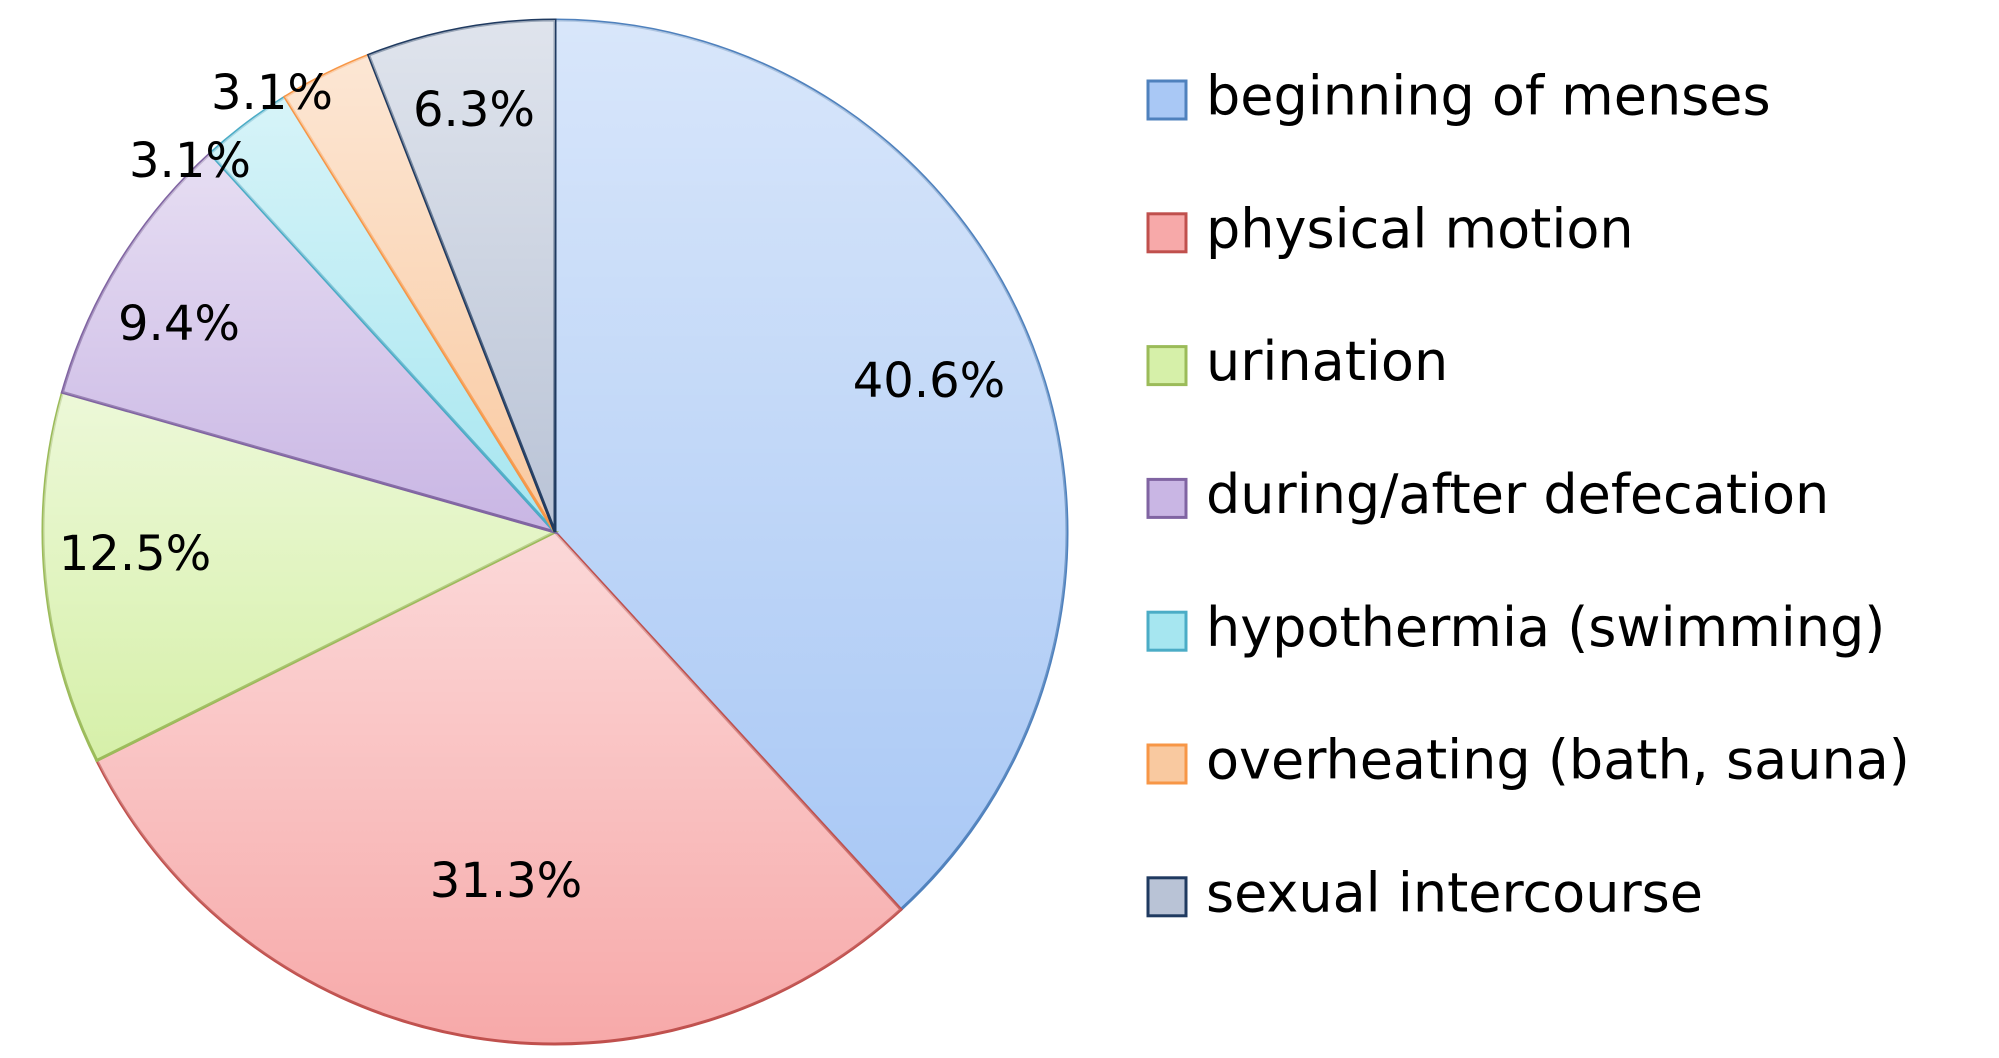  I want to click on data-label: 12.5%, so click(135, 554).